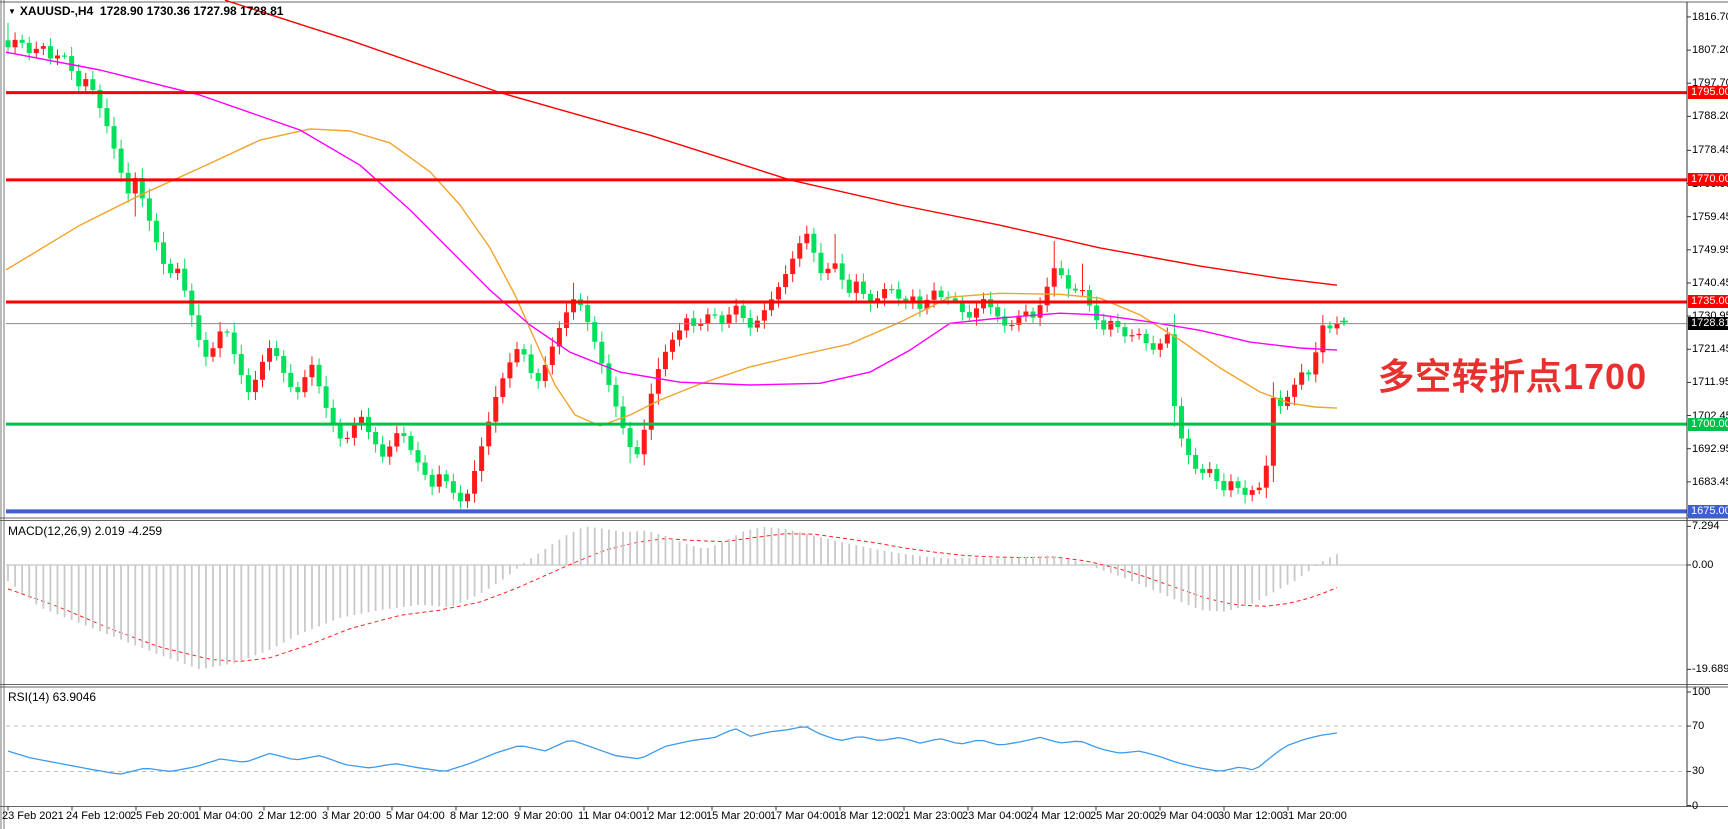  What do you see at coordinates (1344, 321) in the screenshot?
I see `last-price-marker-icon` at bounding box center [1344, 321].